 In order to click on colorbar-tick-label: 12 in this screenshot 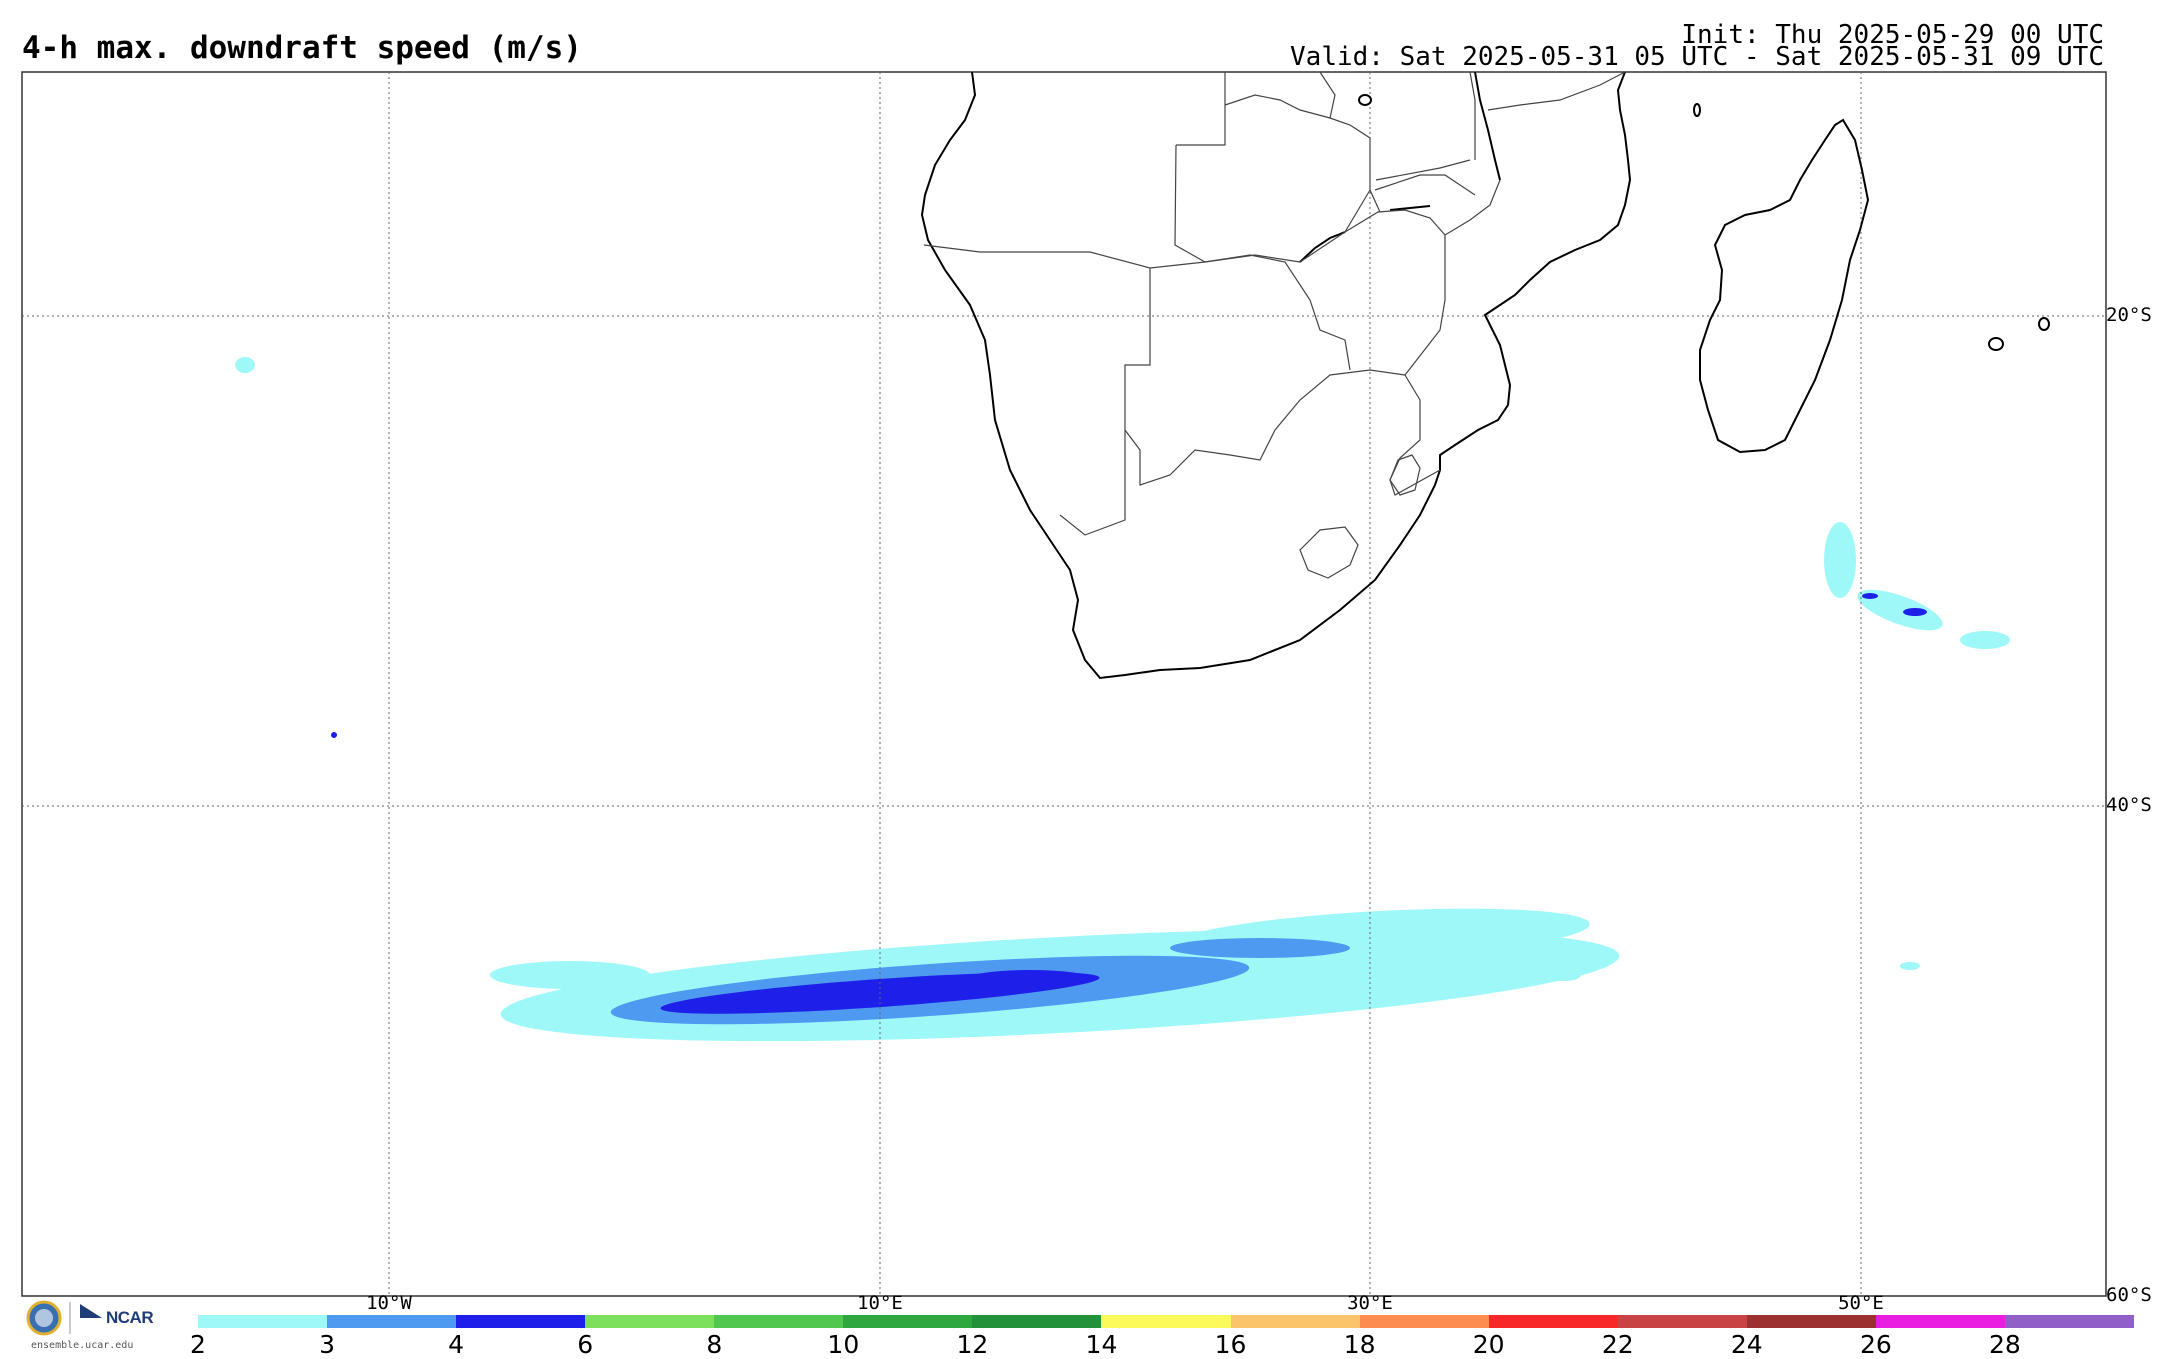, I will do `click(972, 1344)`.